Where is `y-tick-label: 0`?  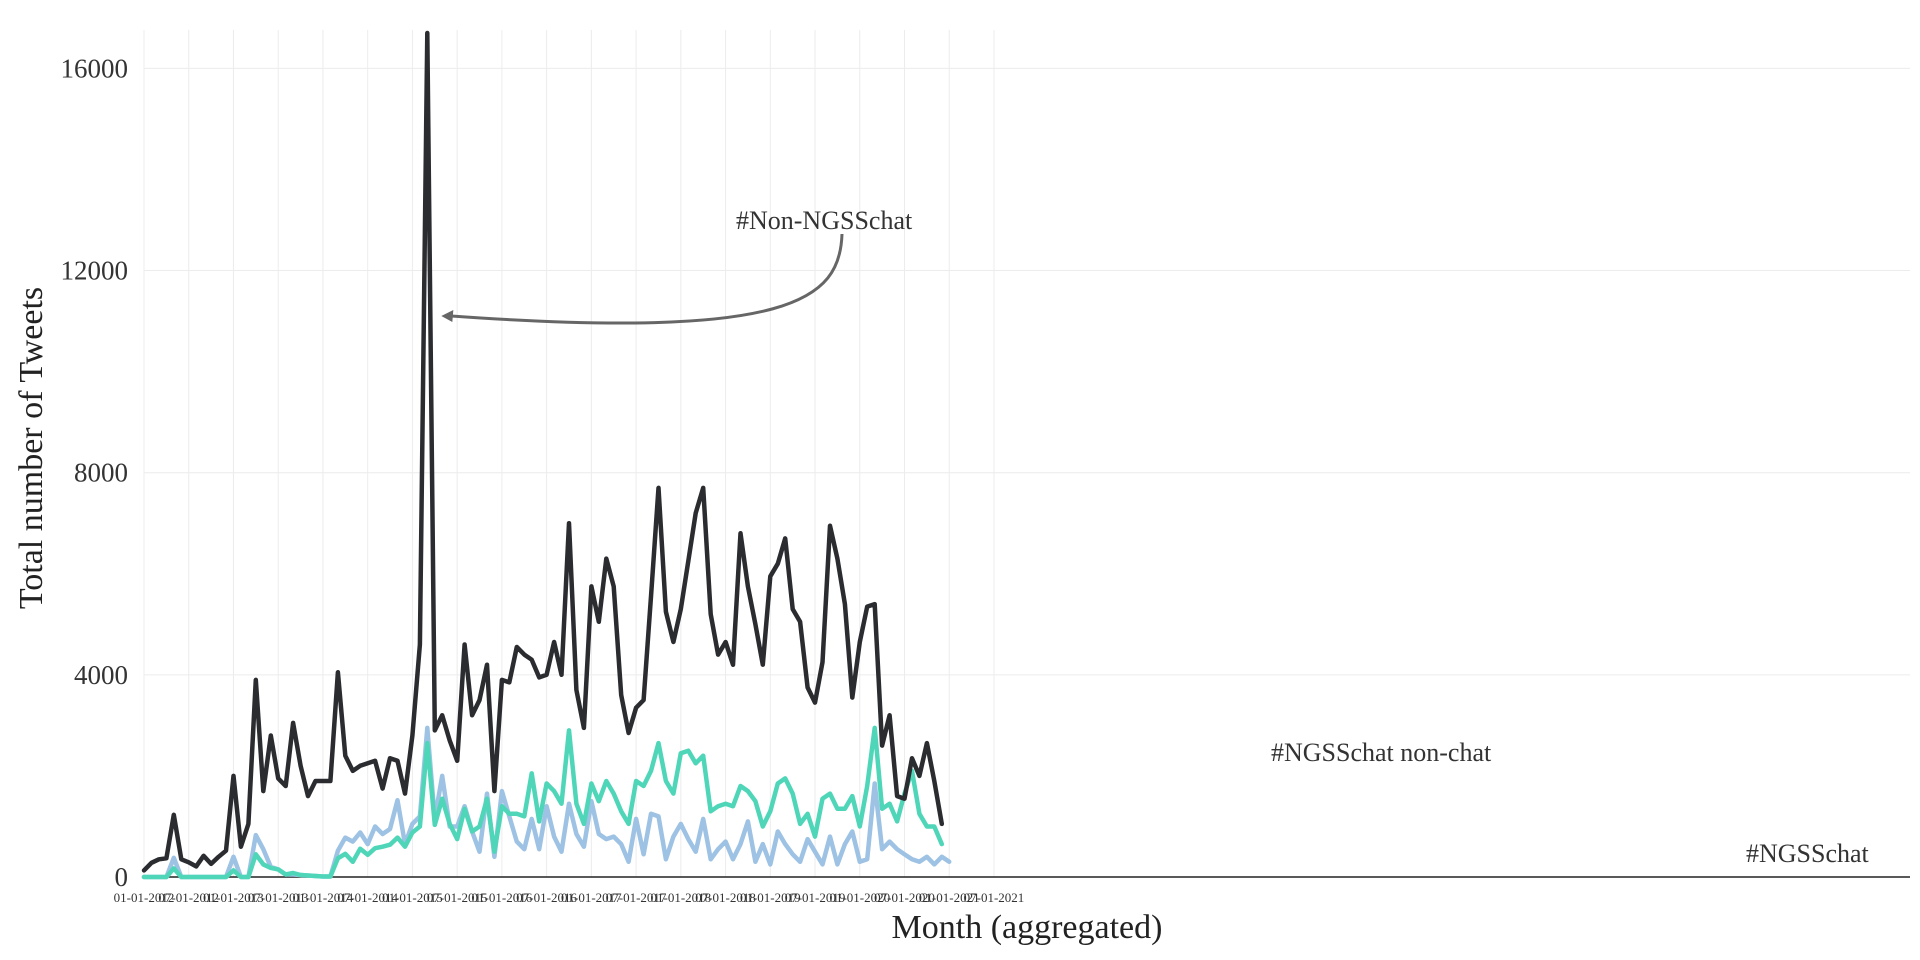 y-tick-label: 0 is located at coordinates (122, 877).